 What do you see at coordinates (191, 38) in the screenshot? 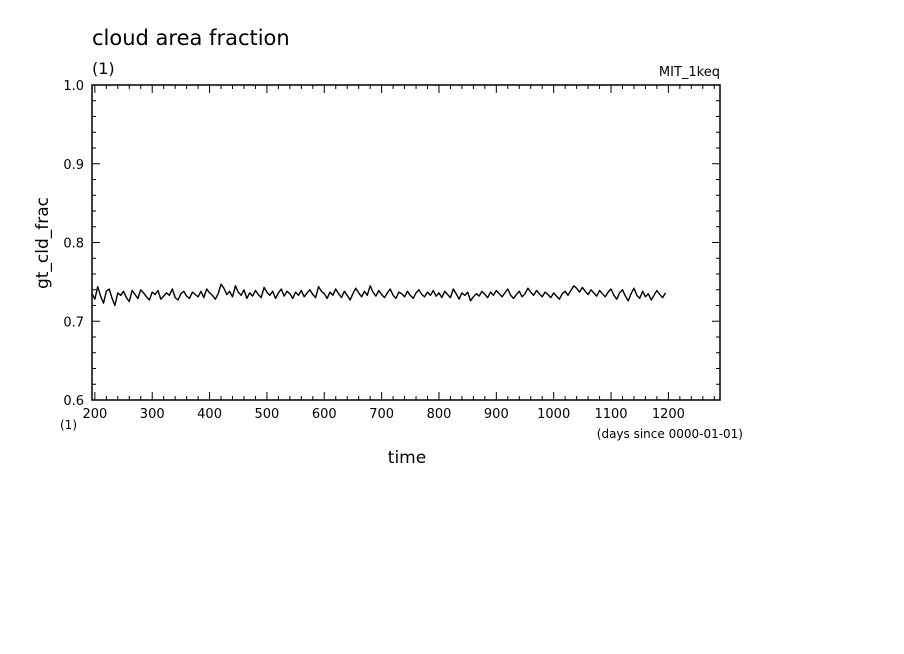
I see `chart-title: cloud area fraction` at bounding box center [191, 38].